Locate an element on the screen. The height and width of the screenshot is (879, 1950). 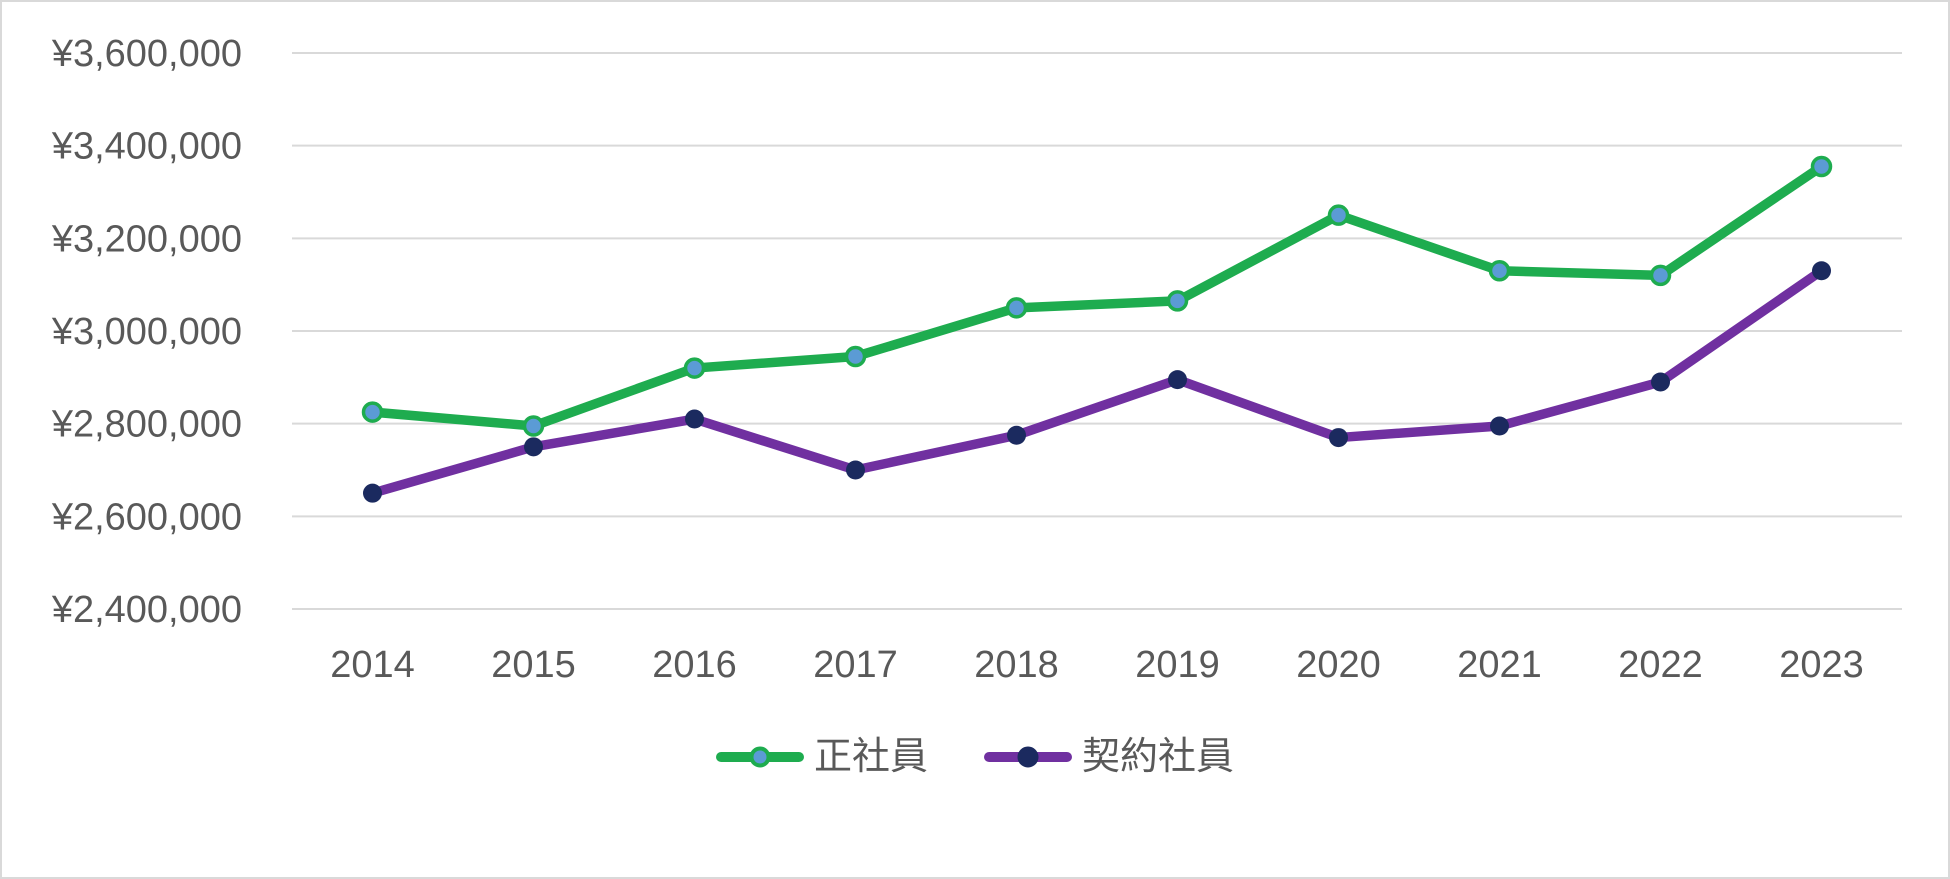
legend-label-full-time-employee: 正社員 is located at coordinates (870, 757).